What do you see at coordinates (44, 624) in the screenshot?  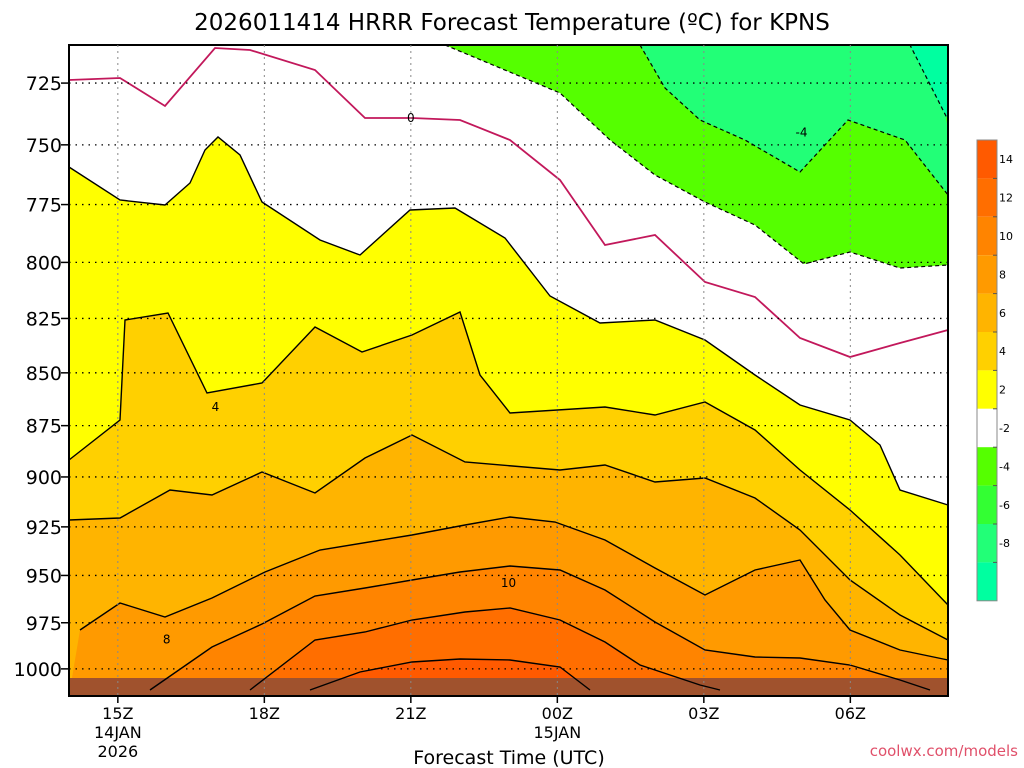 I see `y-tick-label: 975` at bounding box center [44, 624].